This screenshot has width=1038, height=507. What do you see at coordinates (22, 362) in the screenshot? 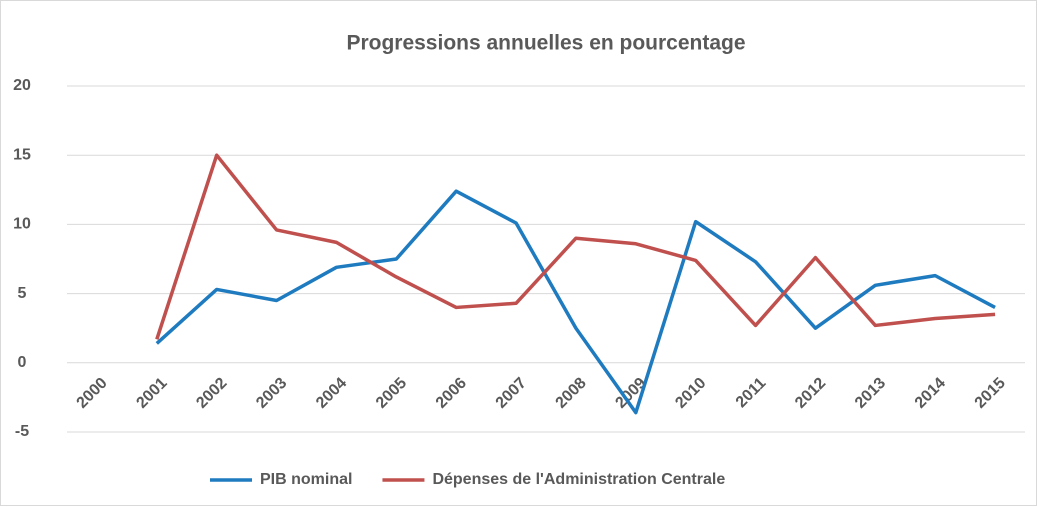
I see `y-tick-label: 0` at bounding box center [22, 362].